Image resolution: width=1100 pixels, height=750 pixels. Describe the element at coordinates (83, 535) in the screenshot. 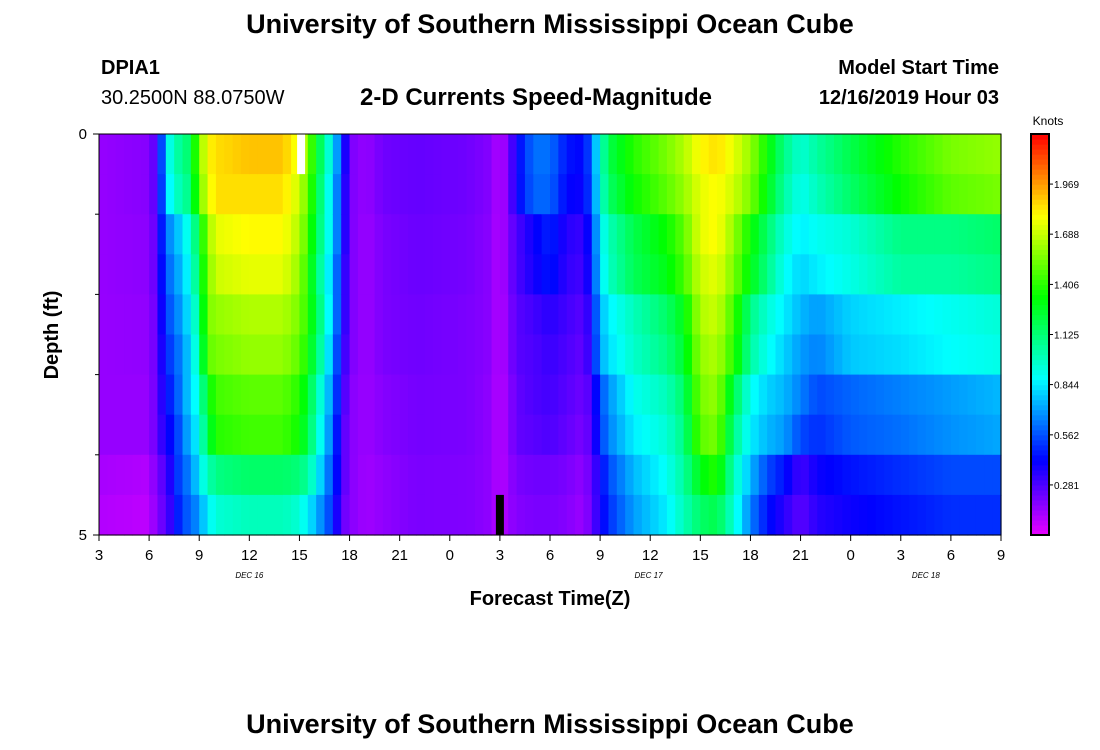

I see `y-tick-label: 5` at that location.